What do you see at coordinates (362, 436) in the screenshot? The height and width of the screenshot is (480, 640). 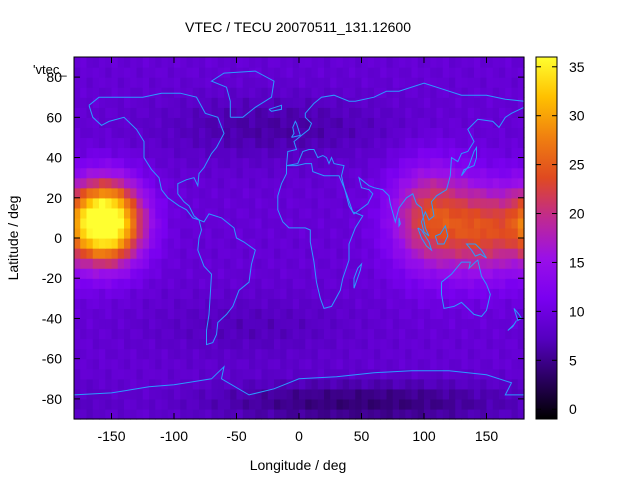 I see `x-tick-label: 50` at bounding box center [362, 436].